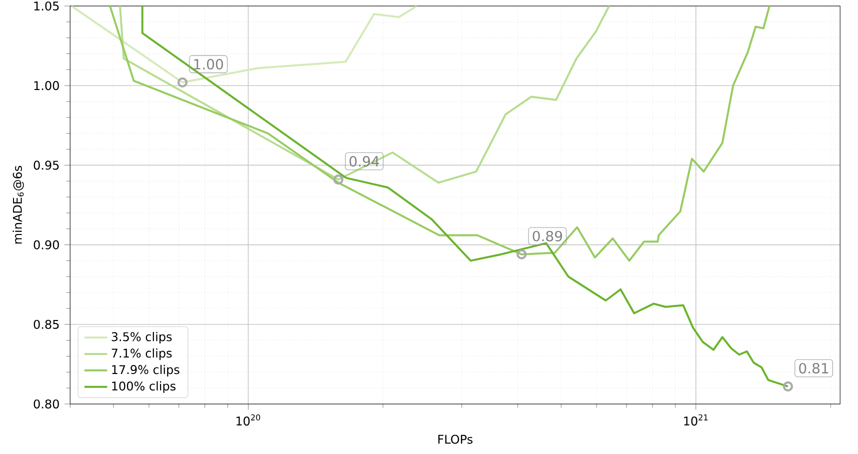 This screenshot has width=858, height=454. What do you see at coordinates (142, 354) in the screenshot?
I see `legend-label: 7.1% clips` at bounding box center [142, 354].